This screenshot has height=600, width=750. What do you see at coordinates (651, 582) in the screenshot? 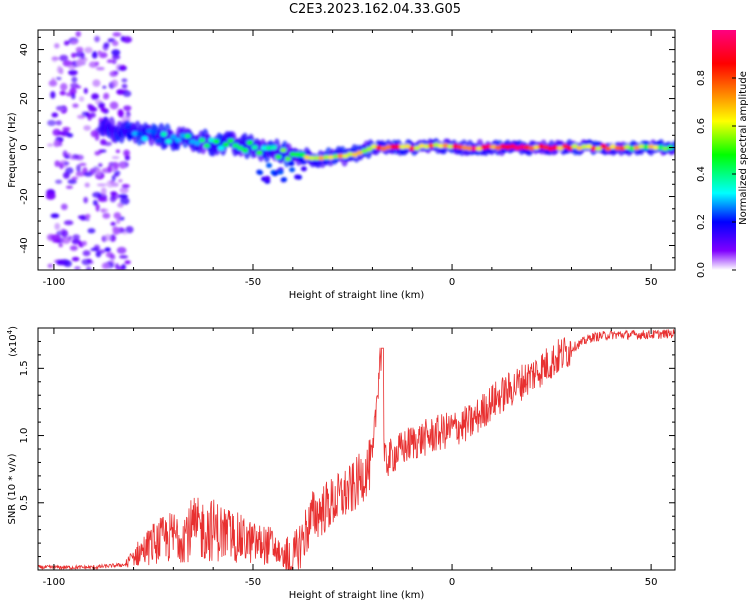
I see `x-tick-label: 50` at bounding box center [651, 582].